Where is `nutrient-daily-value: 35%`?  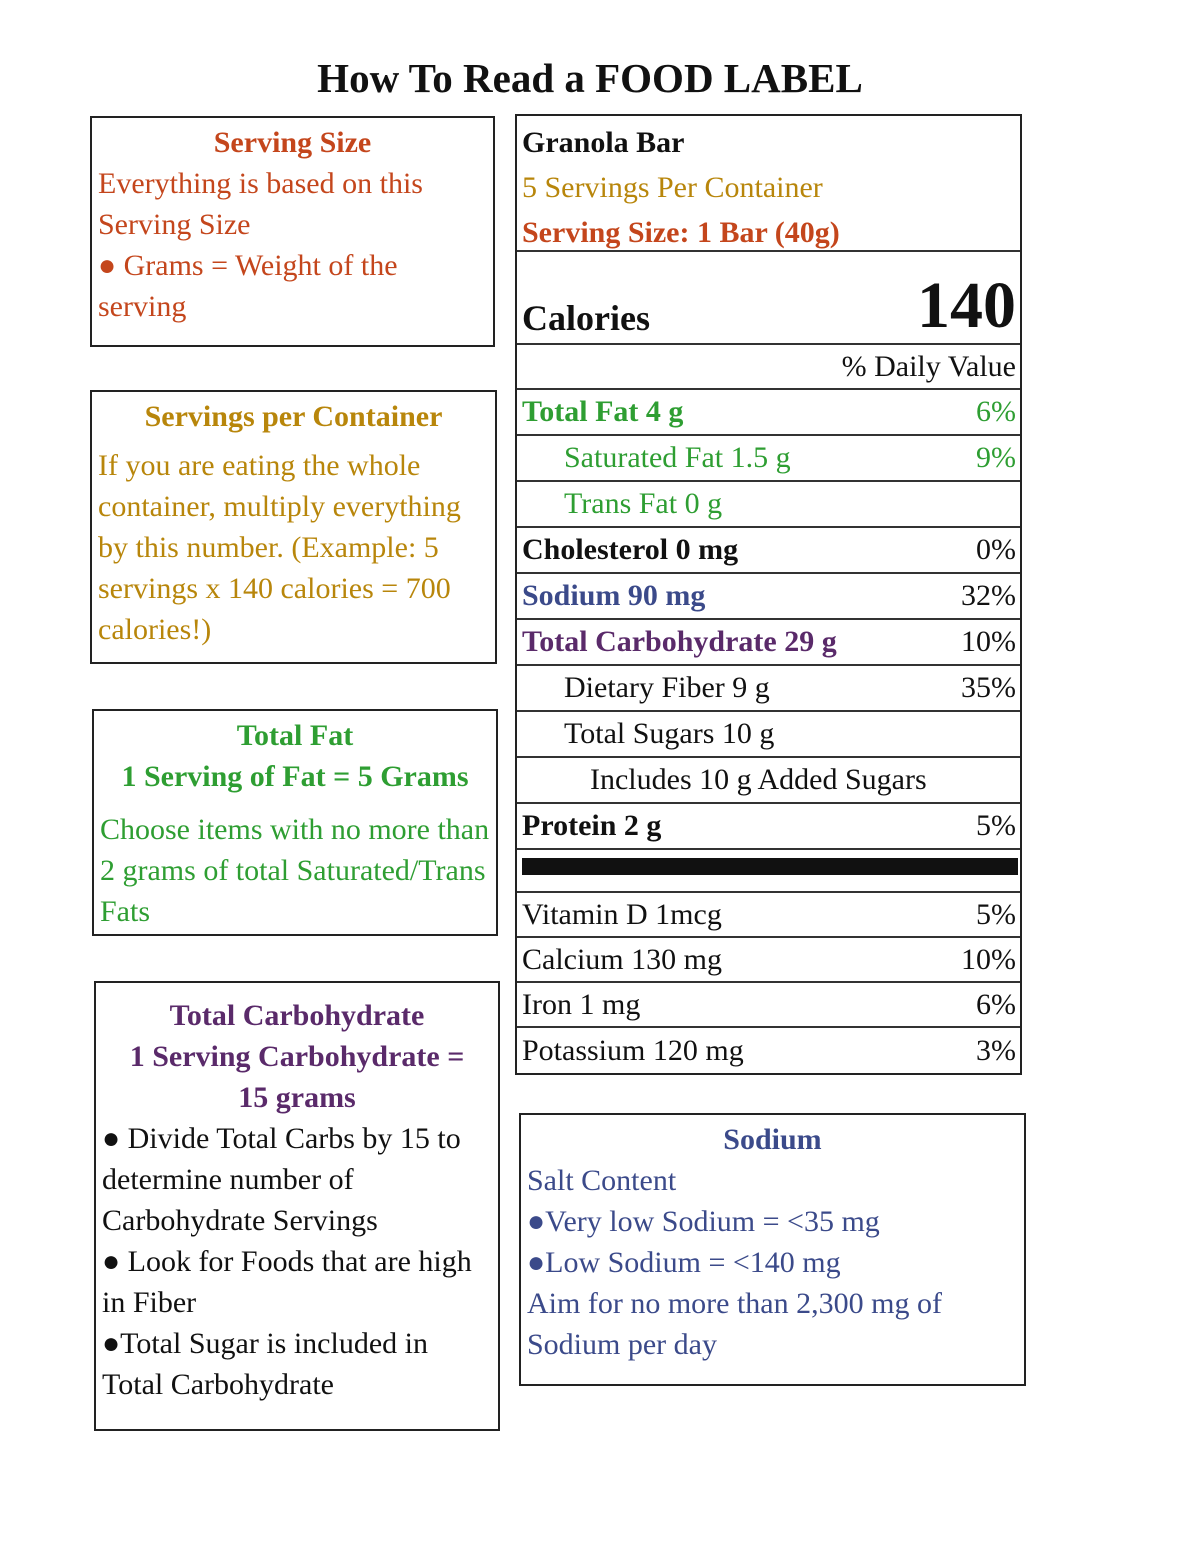 nutrient-daily-value: 35% is located at coordinates (988, 687).